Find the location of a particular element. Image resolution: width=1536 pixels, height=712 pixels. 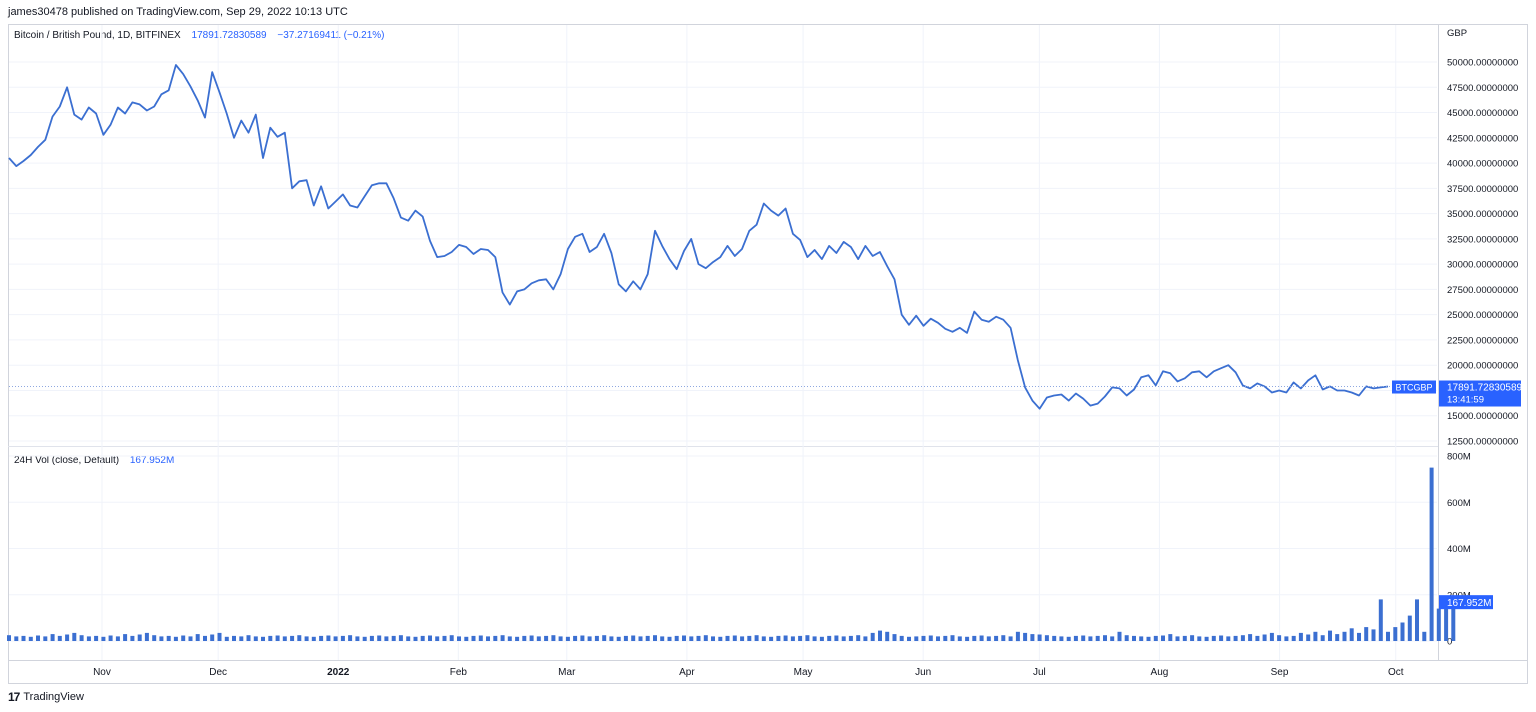

y-tick-label: 22500.00000000 is located at coordinates (1482, 340).